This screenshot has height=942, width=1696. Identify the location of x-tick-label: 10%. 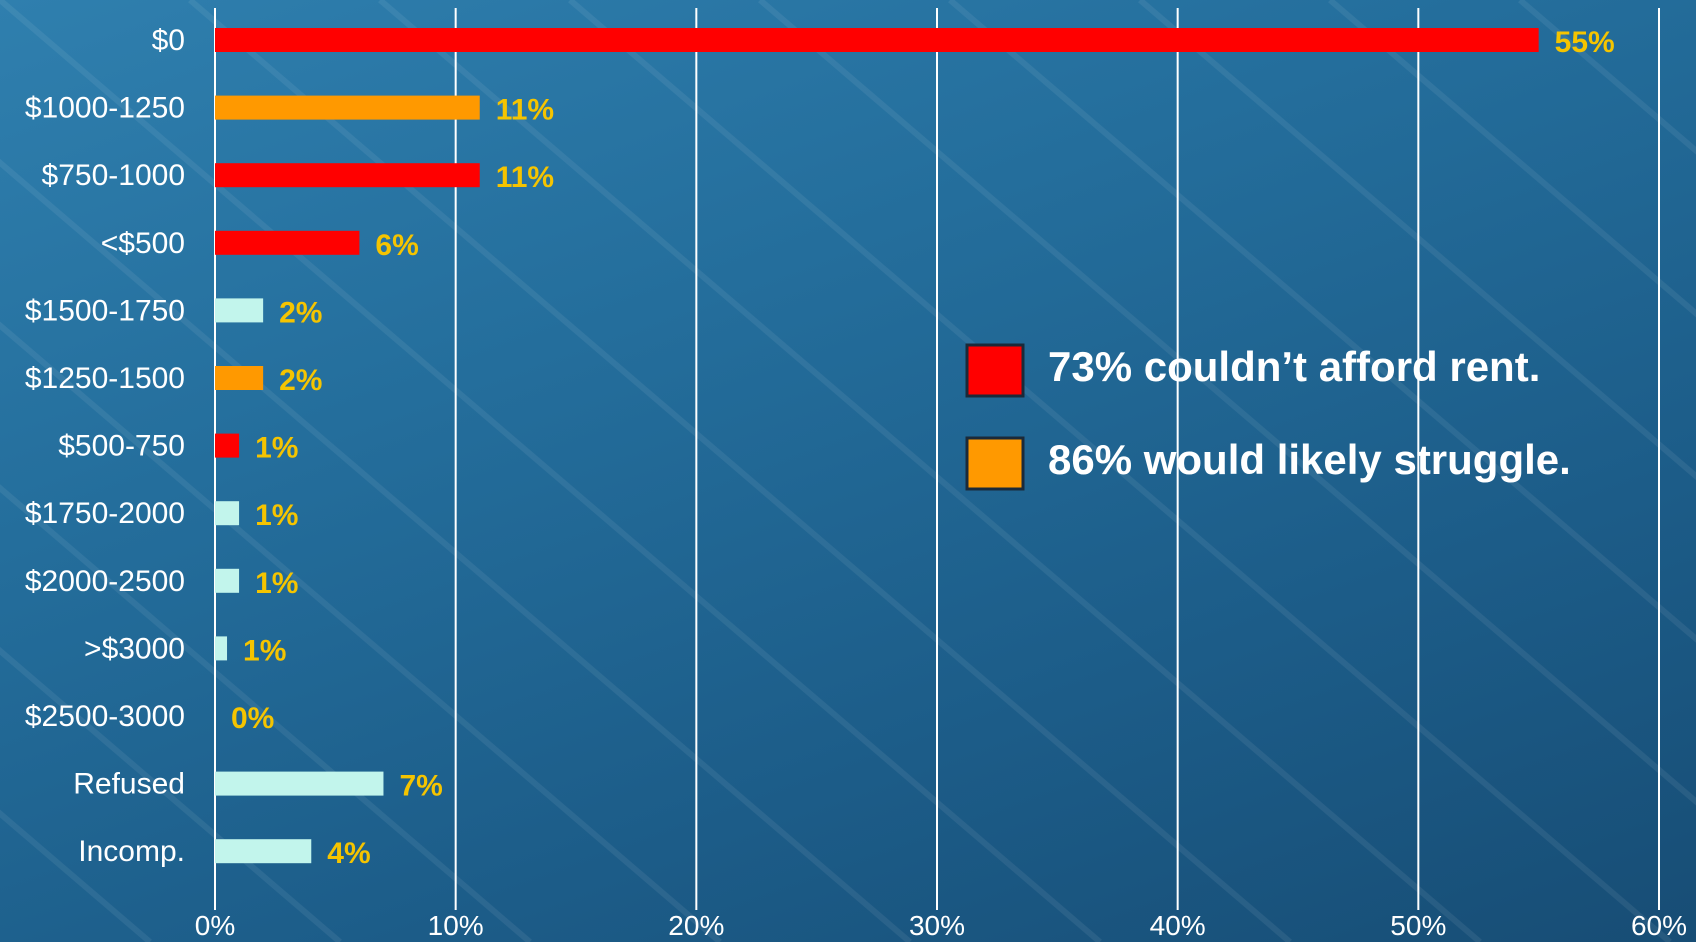
(456, 925).